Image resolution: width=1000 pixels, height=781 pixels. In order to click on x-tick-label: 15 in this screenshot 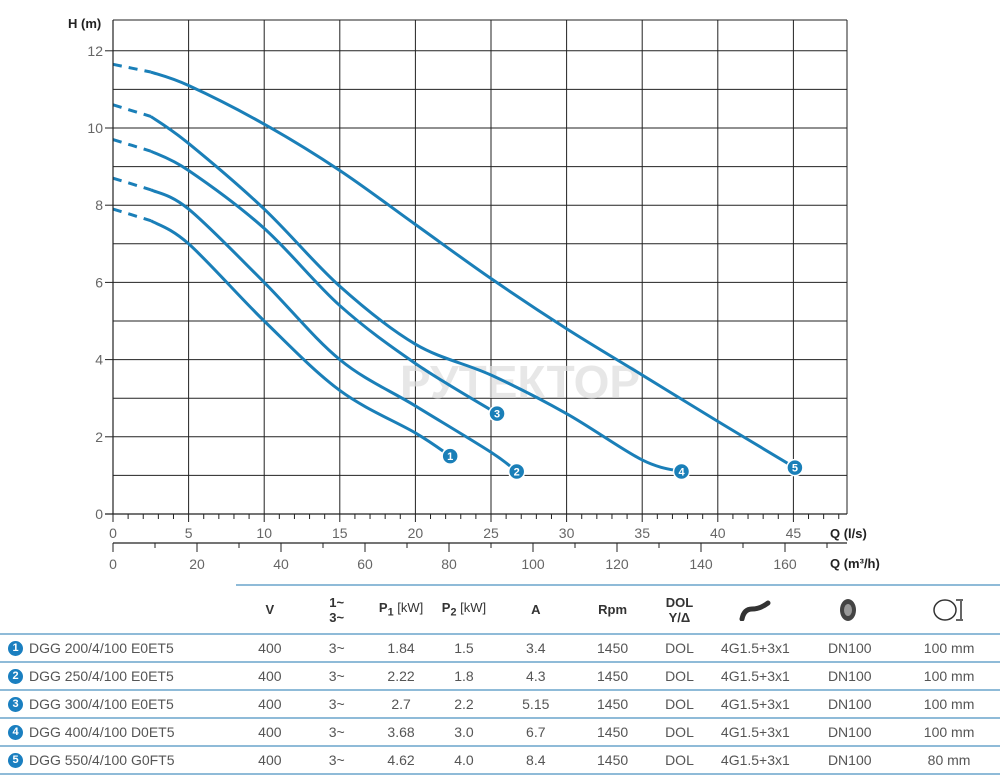, I will do `click(340, 533)`.